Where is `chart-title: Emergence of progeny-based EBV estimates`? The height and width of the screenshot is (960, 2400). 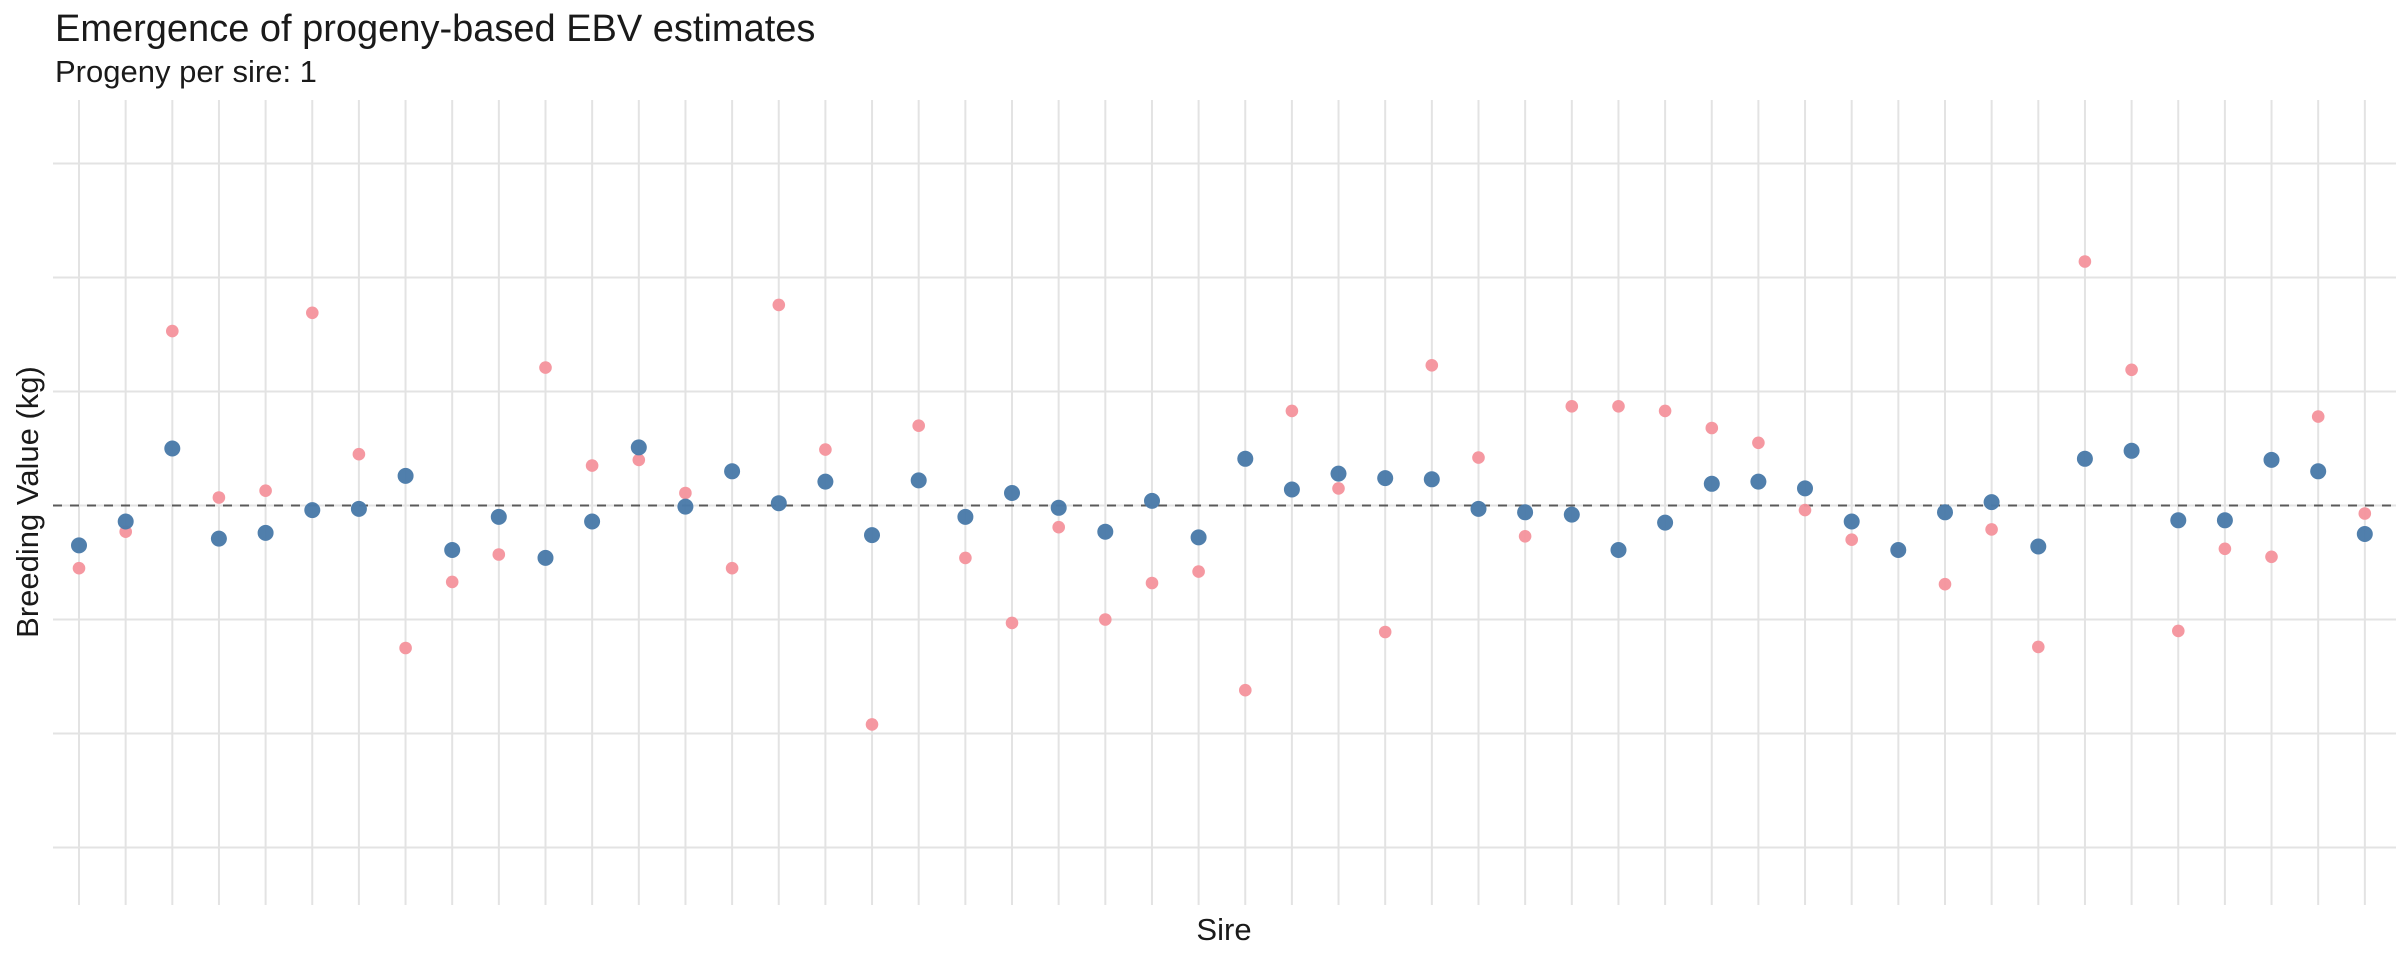
chart-title: Emergence of progeny-based EBV estimates is located at coordinates (435, 29).